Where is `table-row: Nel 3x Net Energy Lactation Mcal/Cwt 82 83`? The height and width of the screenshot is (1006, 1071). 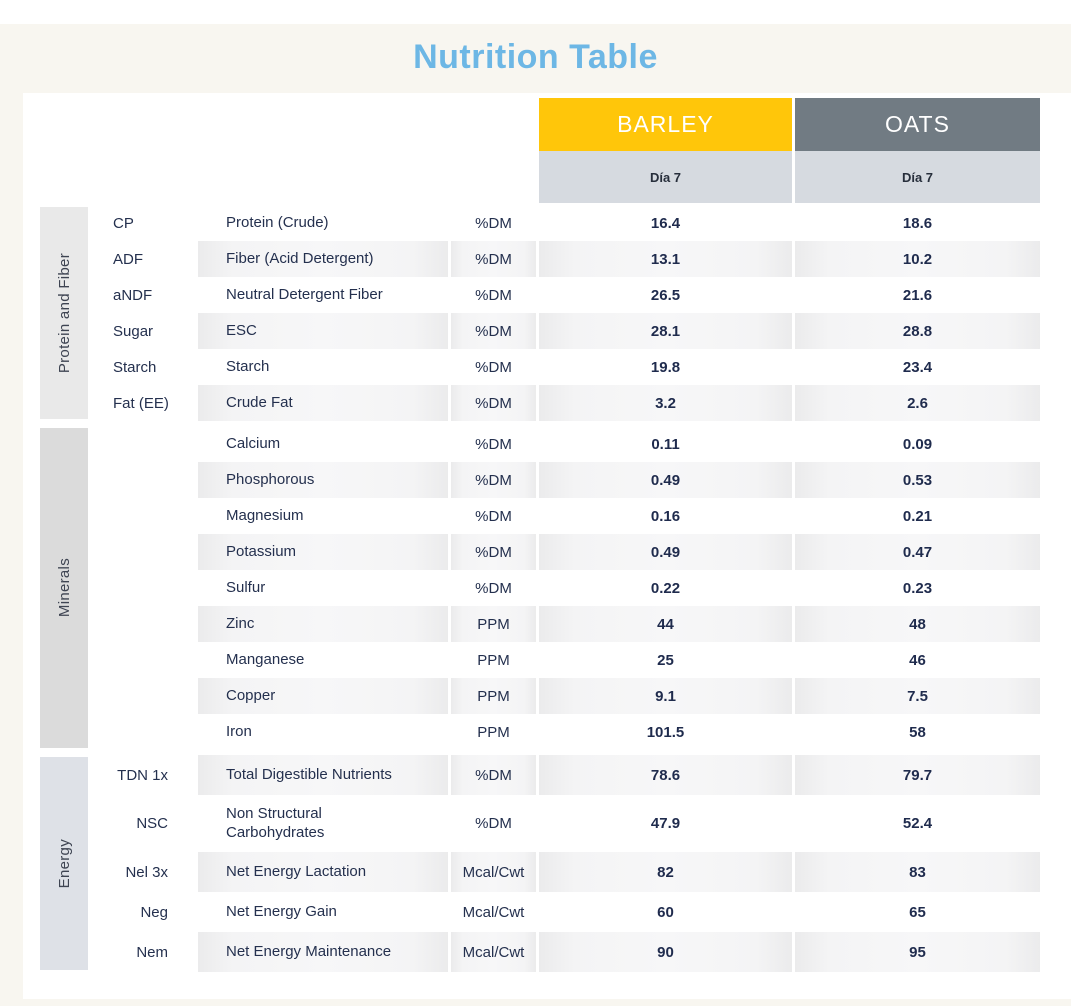
table-row: Nel 3x Net Energy Lactation Mcal/Cwt 82 83 is located at coordinates (564, 872).